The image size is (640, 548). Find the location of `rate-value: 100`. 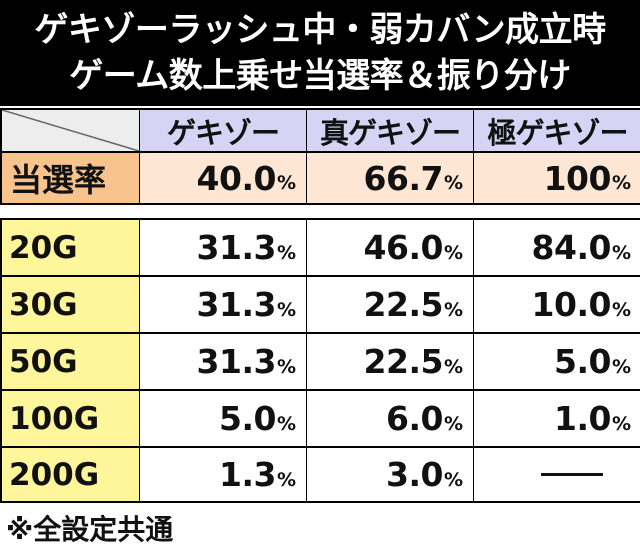

rate-value: 100 is located at coordinates (577, 178).